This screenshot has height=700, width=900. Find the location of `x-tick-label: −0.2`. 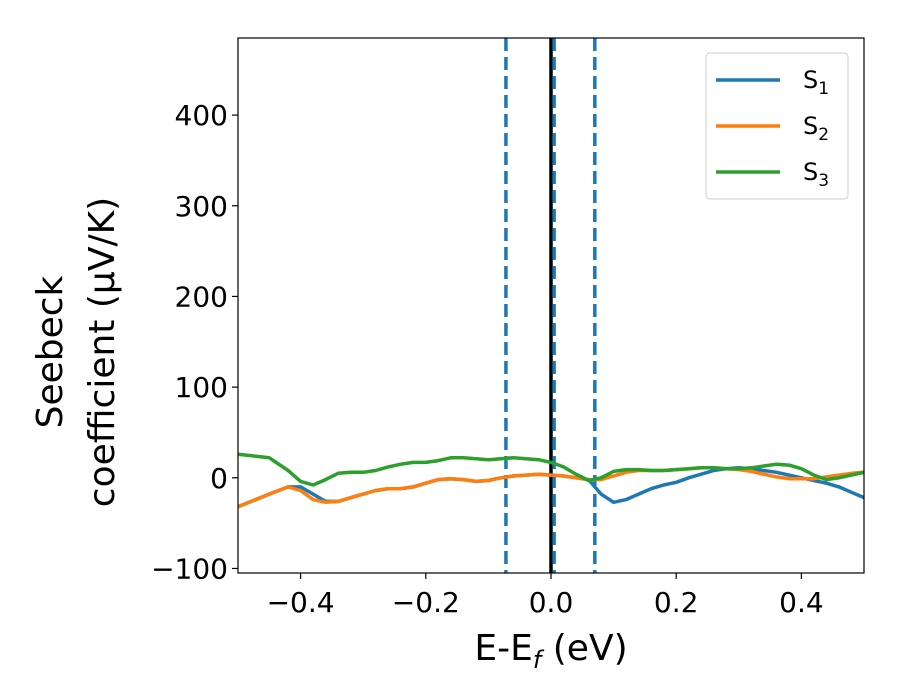

x-tick-label: −0.2 is located at coordinates (426, 602).